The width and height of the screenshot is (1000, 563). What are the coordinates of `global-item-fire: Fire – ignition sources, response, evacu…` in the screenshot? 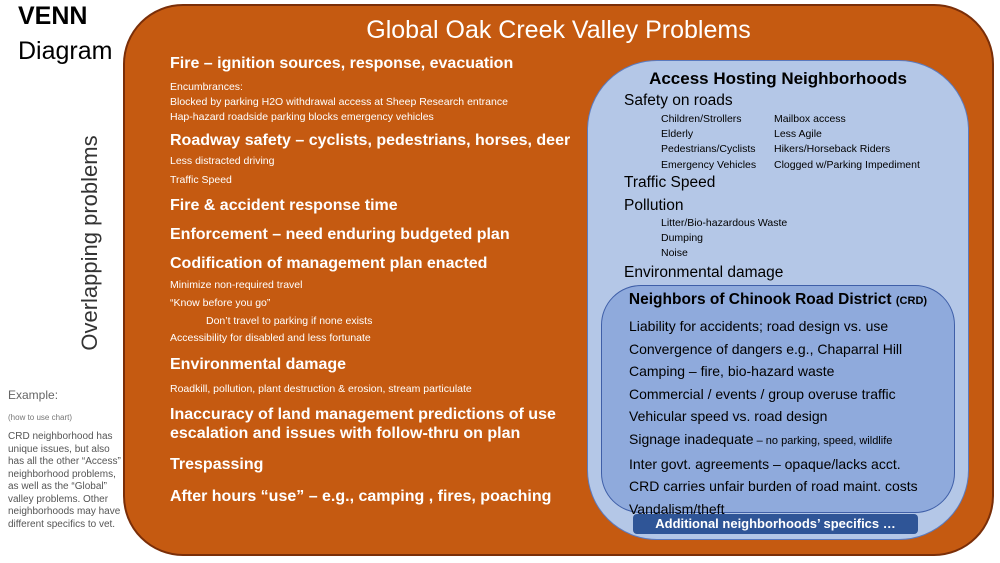 It's located at (342, 63).